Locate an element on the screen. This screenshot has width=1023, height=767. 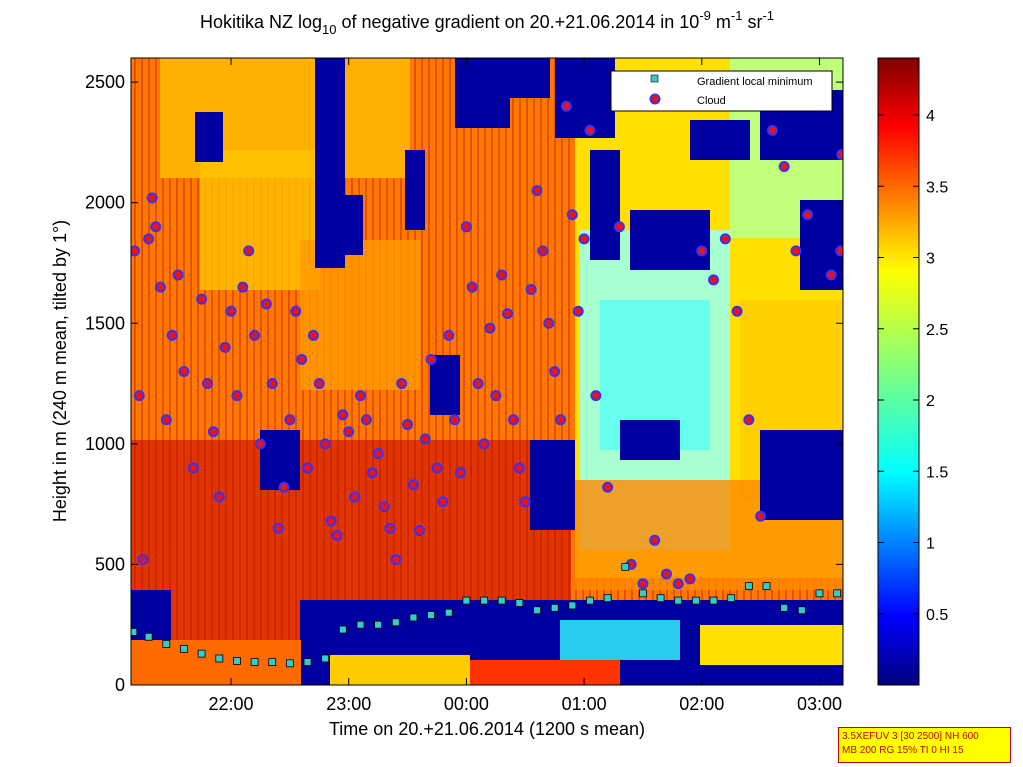
x-tick-label: 23:00 is located at coordinates (348, 704).